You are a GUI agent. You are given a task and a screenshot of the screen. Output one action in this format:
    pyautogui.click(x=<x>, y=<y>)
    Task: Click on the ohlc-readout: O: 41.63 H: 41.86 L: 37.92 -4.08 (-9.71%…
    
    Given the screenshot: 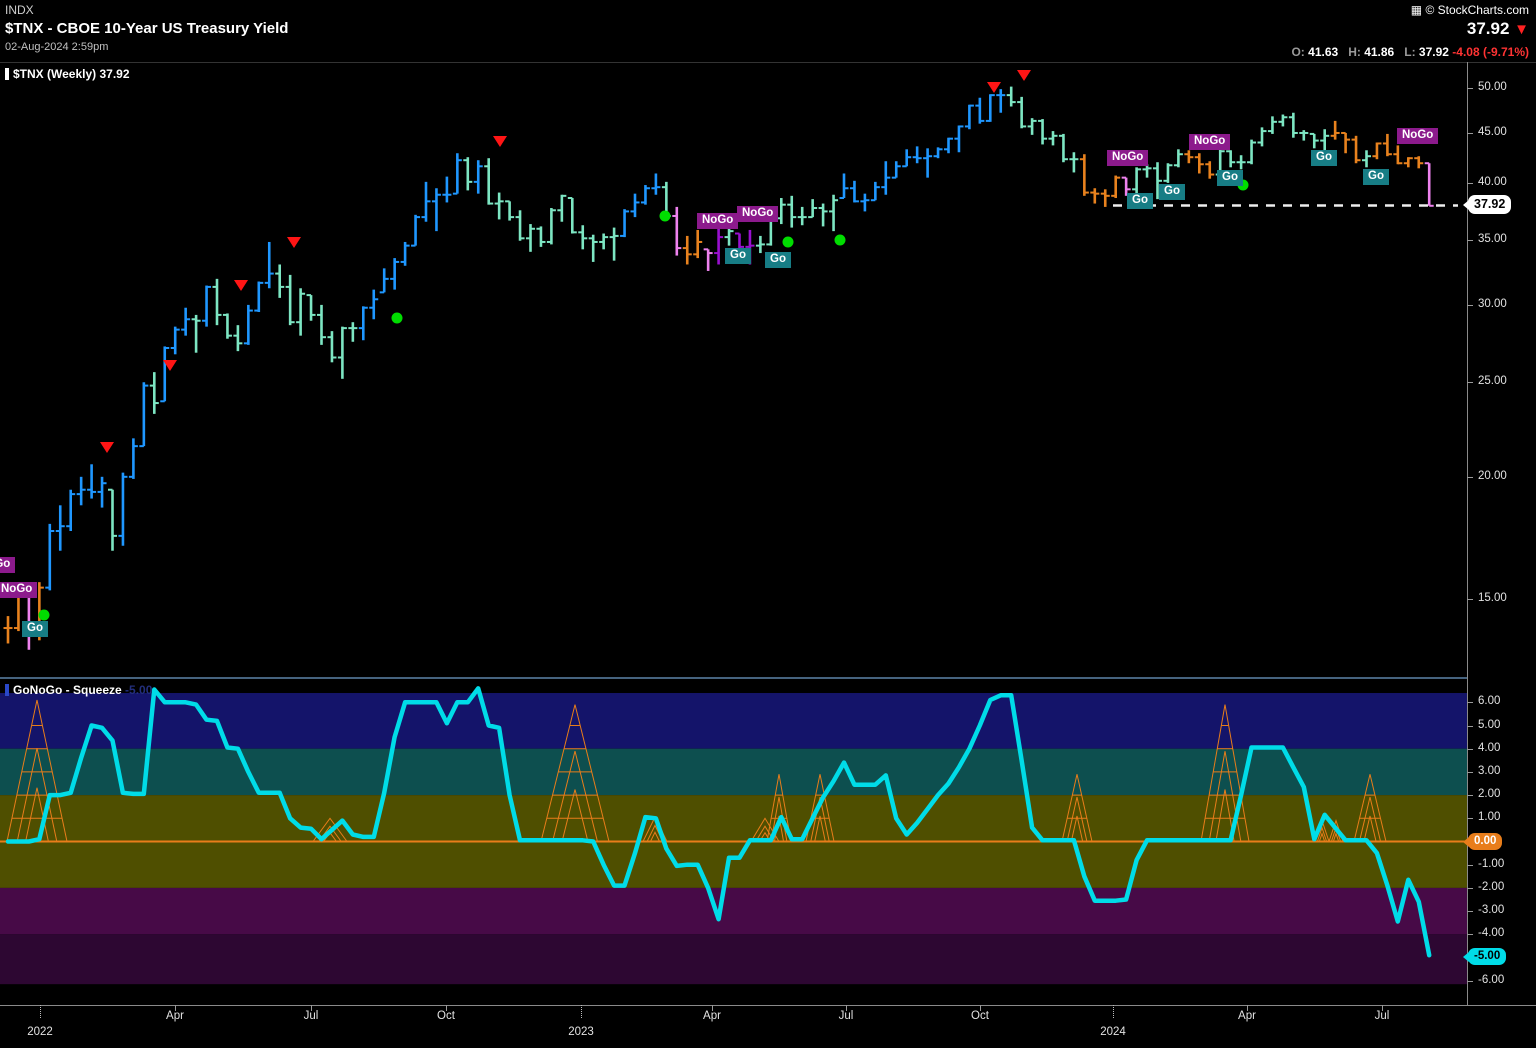 What is the action you would take?
    pyautogui.click(x=1410, y=52)
    